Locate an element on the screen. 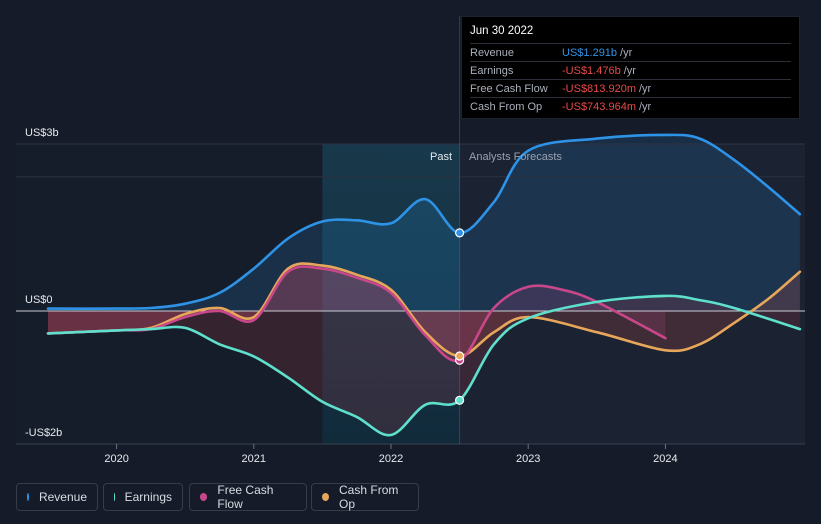 The image size is (821, 524). x-tick-label: 2020 is located at coordinates (116, 459).